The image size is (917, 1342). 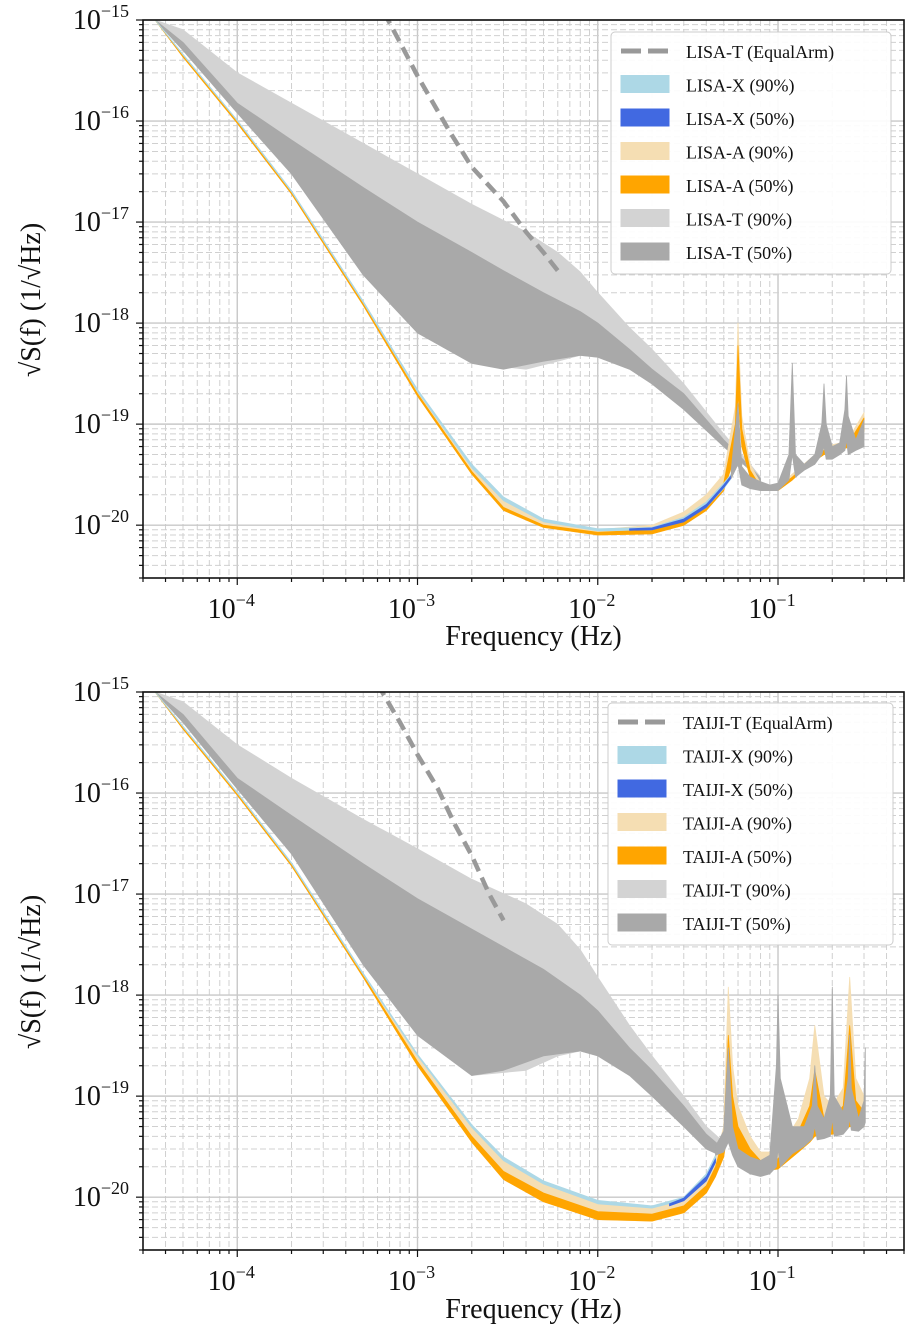 What do you see at coordinates (739, 253) in the screenshot?
I see `legend-label: LISA-T (50%)` at bounding box center [739, 253].